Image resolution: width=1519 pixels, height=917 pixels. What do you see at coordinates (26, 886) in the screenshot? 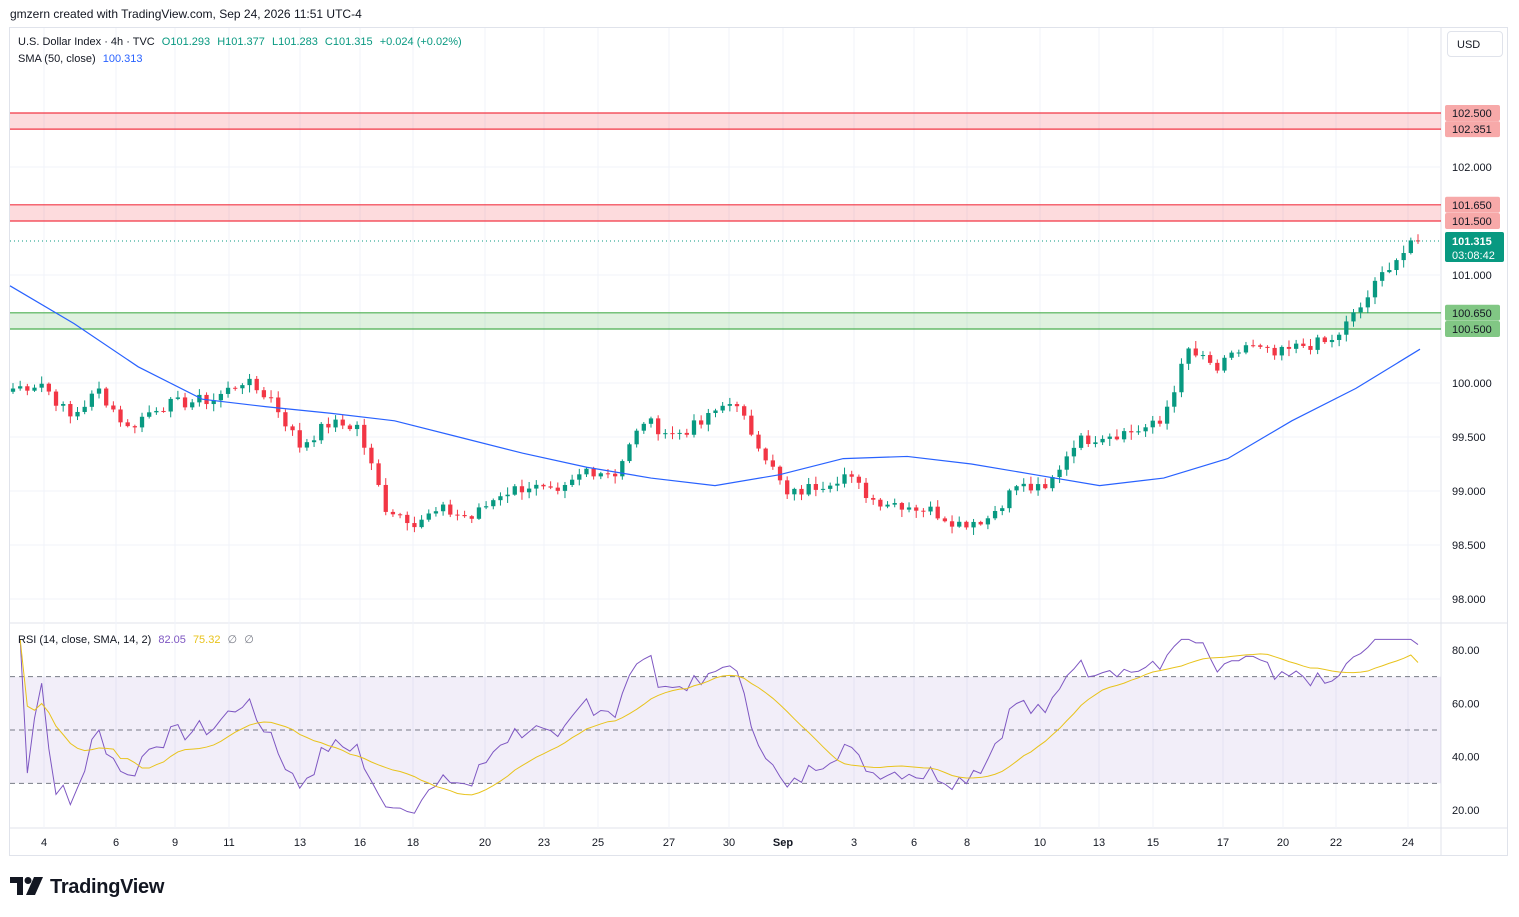
I see `tradingview-logo-icon` at bounding box center [26, 886].